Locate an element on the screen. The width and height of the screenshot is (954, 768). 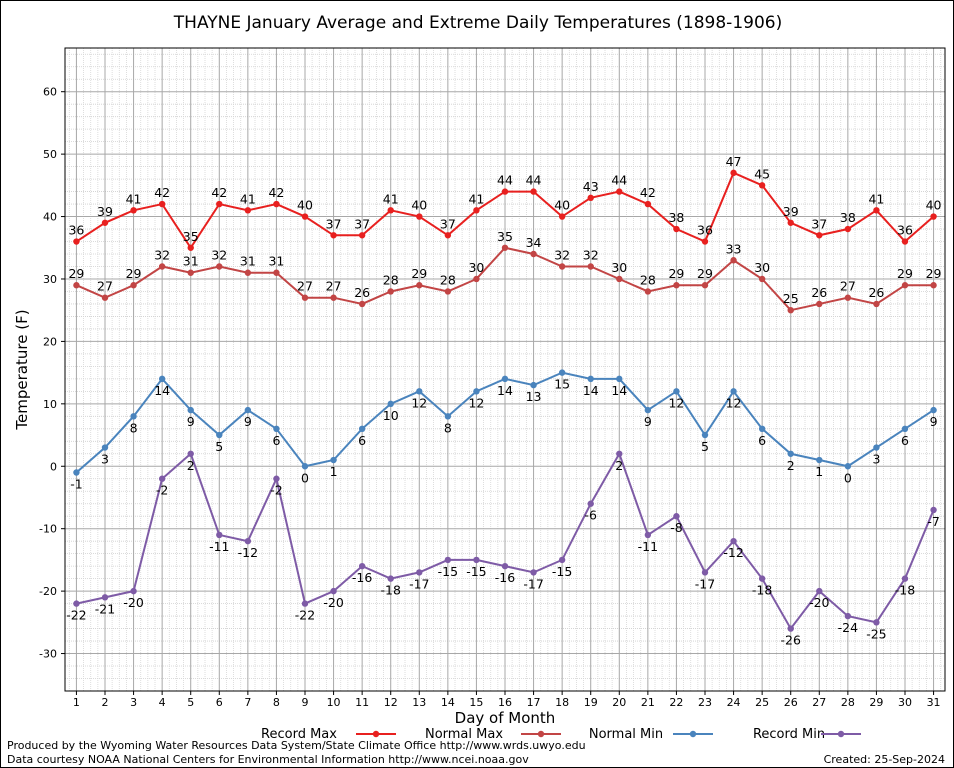
x-tick-label: 26 is located at coordinates (791, 702).